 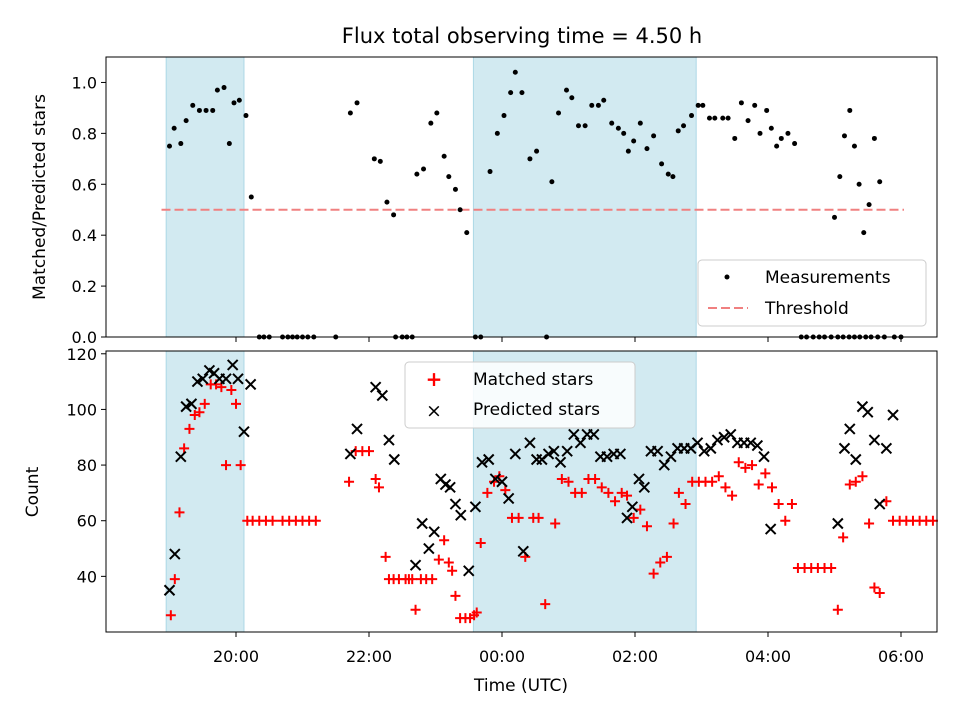 What do you see at coordinates (568, 339) in the screenshot?
I see `top-x-ticks` at bounding box center [568, 339].